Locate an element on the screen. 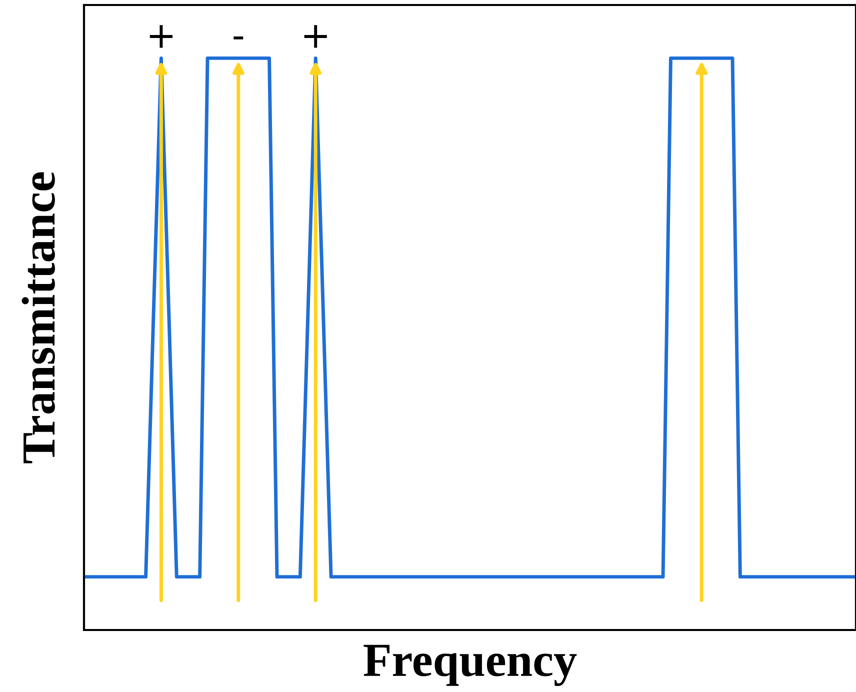 This screenshot has height=692, width=856. y-axis-title: Transmittance is located at coordinates (38, 318).